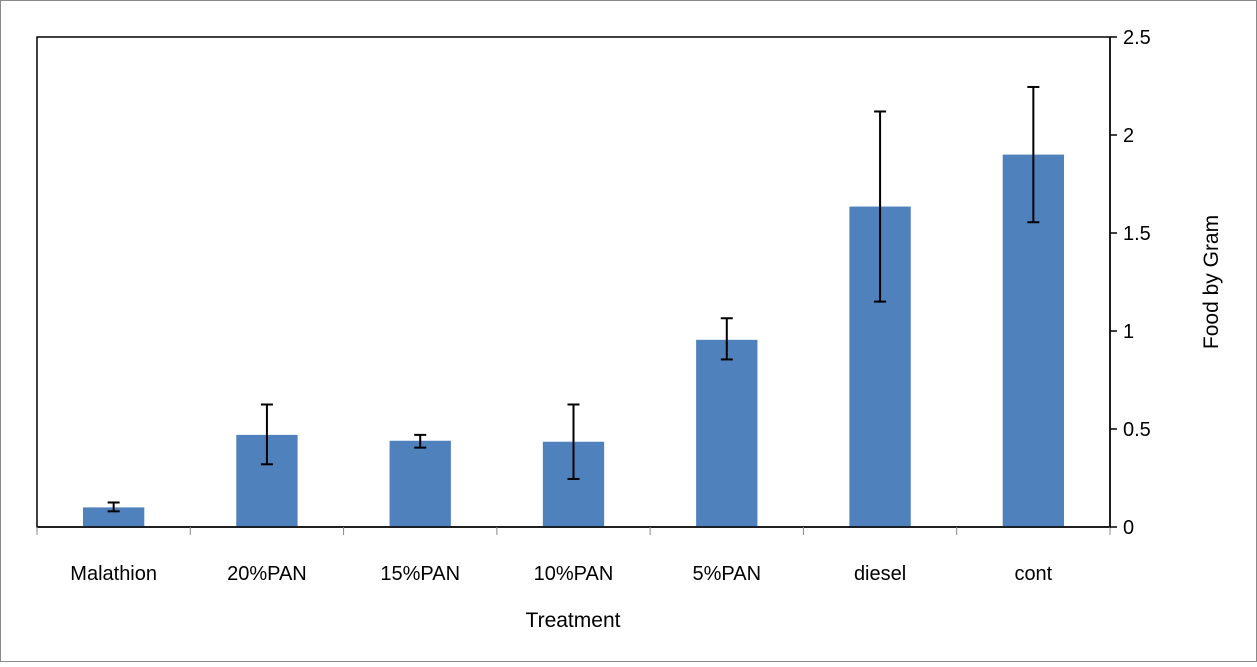  I want to click on y-tick-label: 0, so click(1128, 528).